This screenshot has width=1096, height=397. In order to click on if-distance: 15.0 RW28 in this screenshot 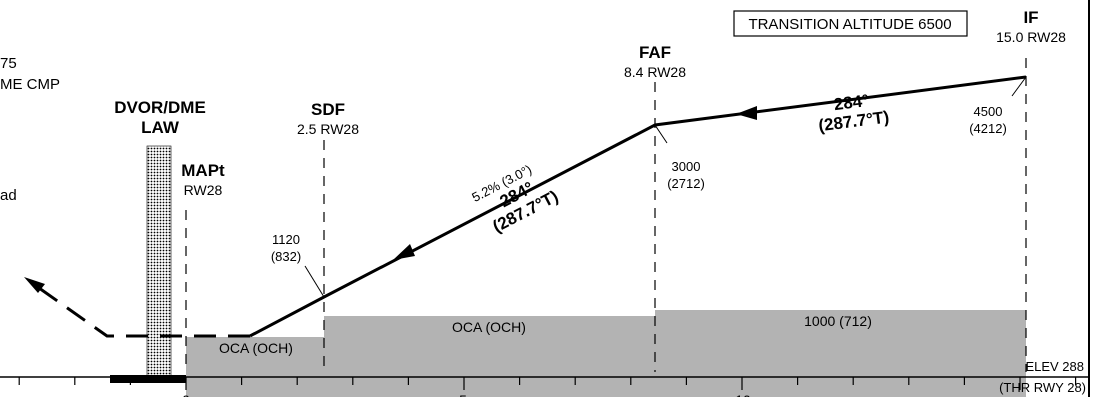, I will do `click(1031, 37)`.